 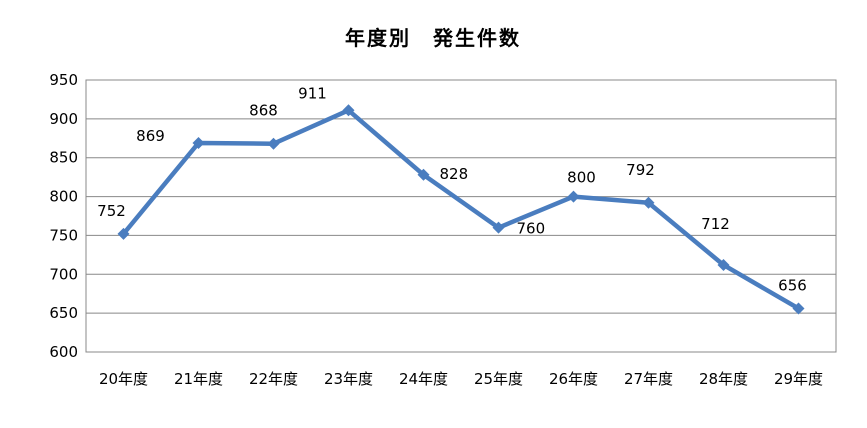 What do you see at coordinates (150, 136) in the screenshot?
I see `data-label: 869` at bounding box center [150, 136].